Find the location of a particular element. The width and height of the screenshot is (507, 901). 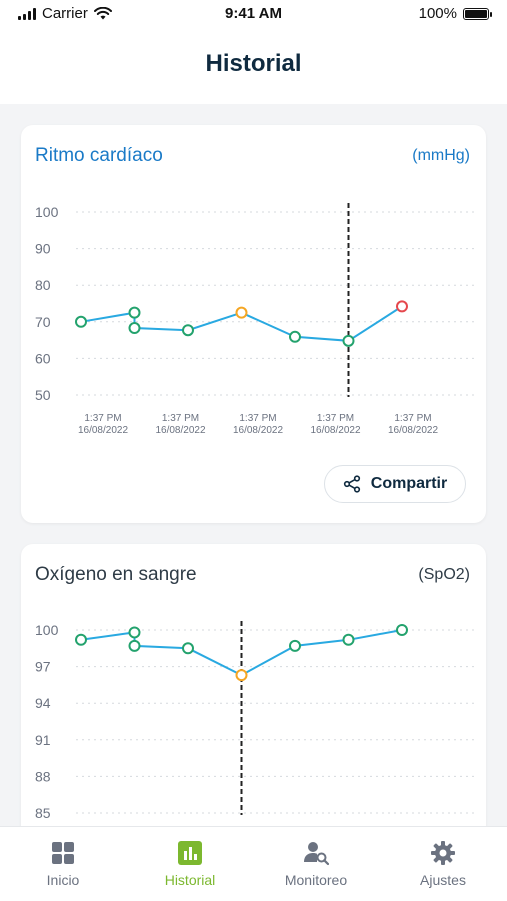

carrier-label: Carrier is located at coordinates (65, 13).